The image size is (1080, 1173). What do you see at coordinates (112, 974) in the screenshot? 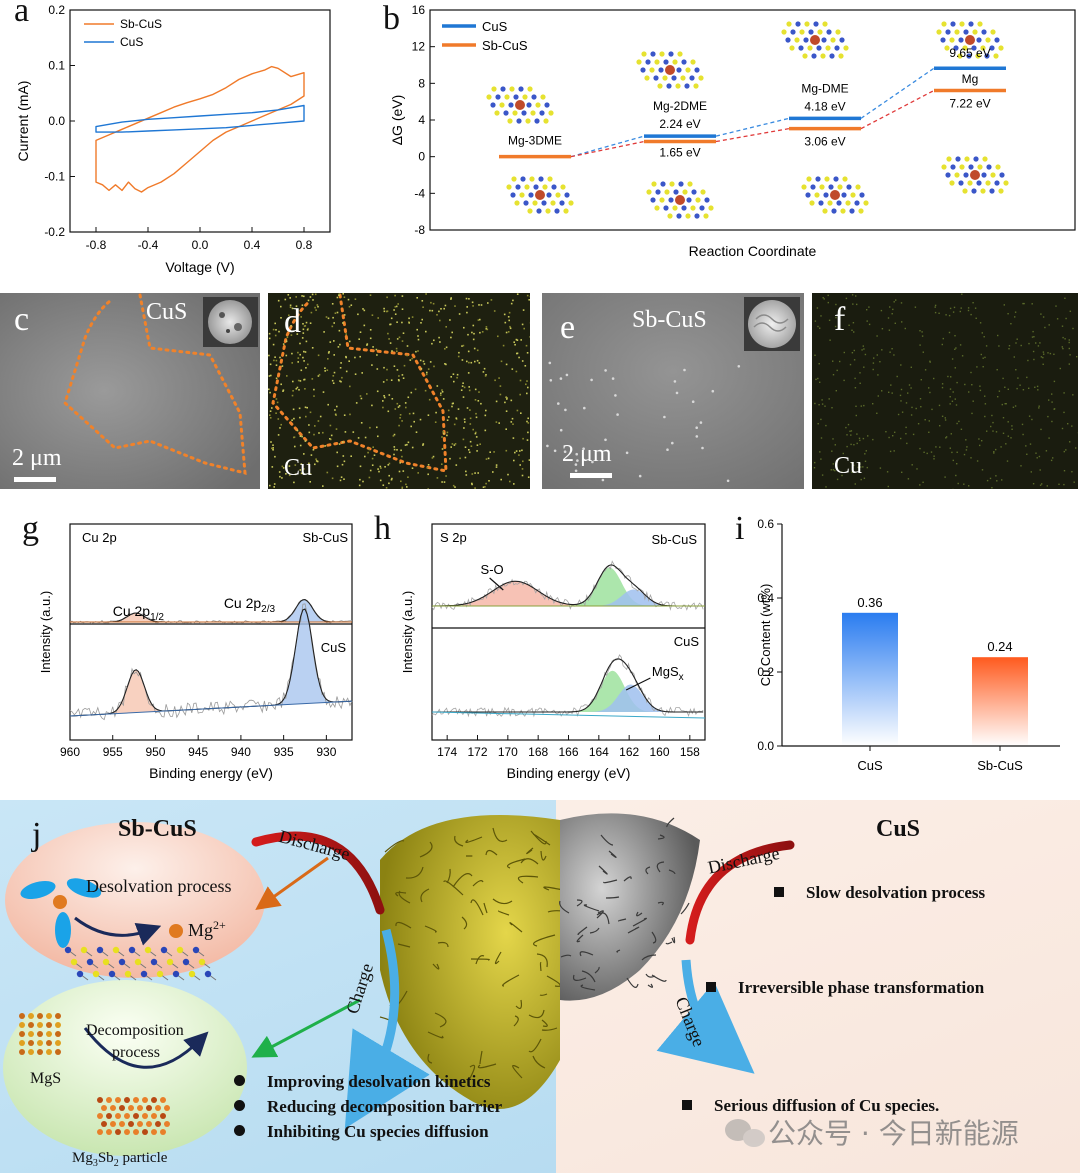
I see `lattice-atom` at bounding box center [112, 974].